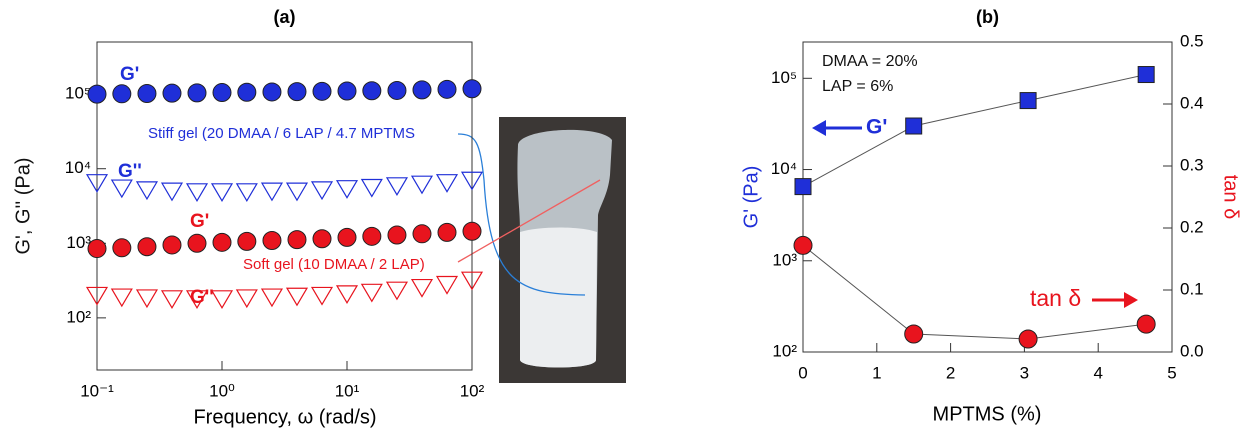  I want to click on x-tick-label: 5, so click(1171, 372).